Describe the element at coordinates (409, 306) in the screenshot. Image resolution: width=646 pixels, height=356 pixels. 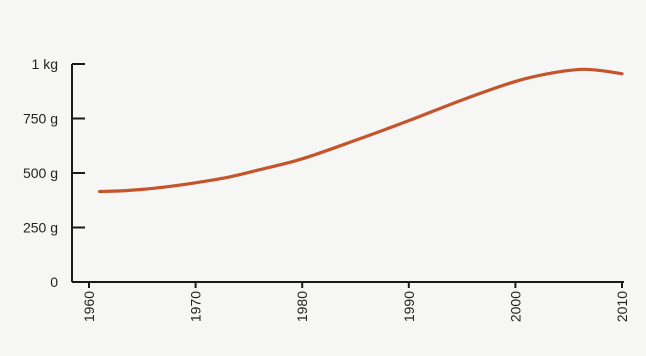
I see `x-tick-label: 1990` at that location.